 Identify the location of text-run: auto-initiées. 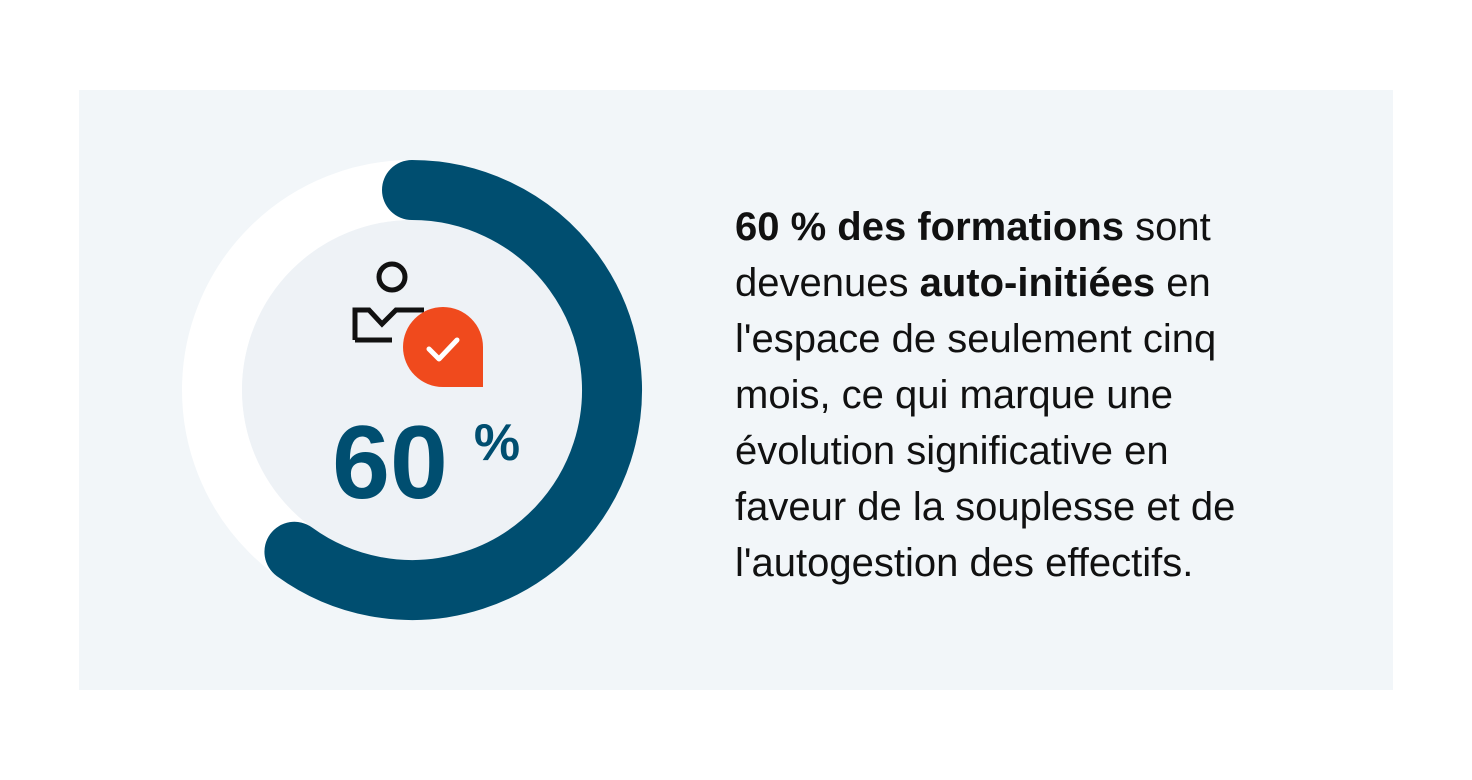
(1038, 283).